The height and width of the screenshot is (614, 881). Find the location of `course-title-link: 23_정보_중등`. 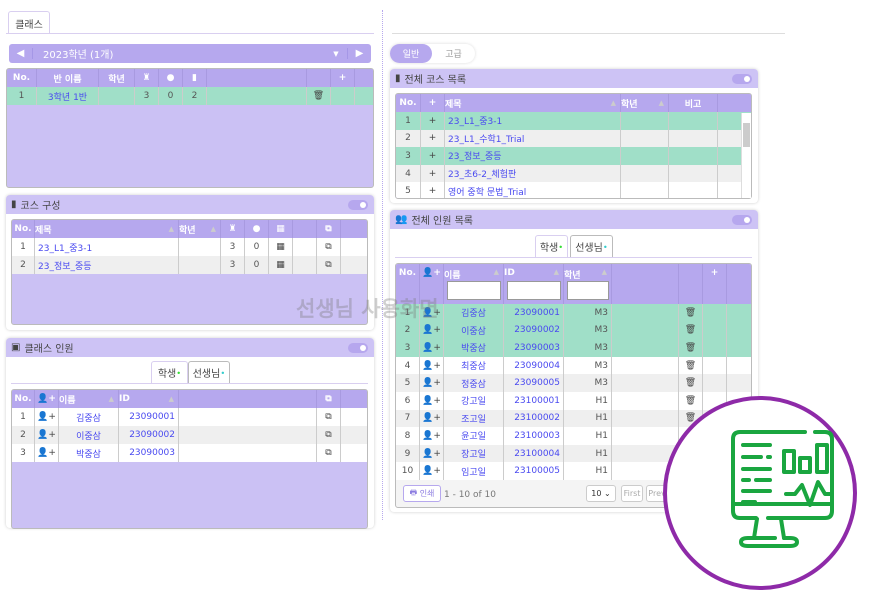

course-title-link: 23_정보_중등 is located at coordinates (65, 266).